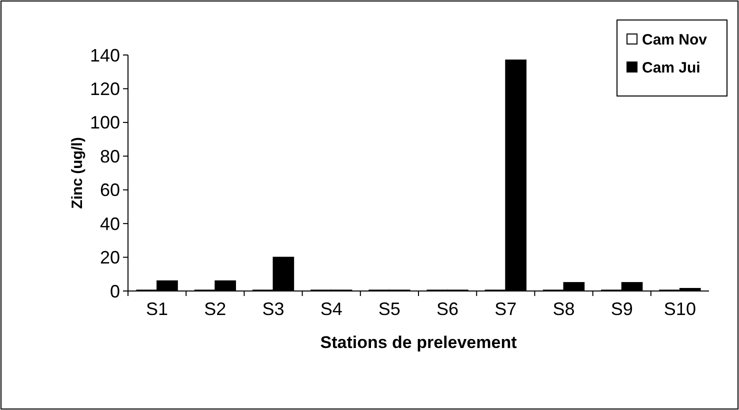  Describe the element at coordinates (105, 122) in the screenshot. I see `y-tick-label: 100` at that location.